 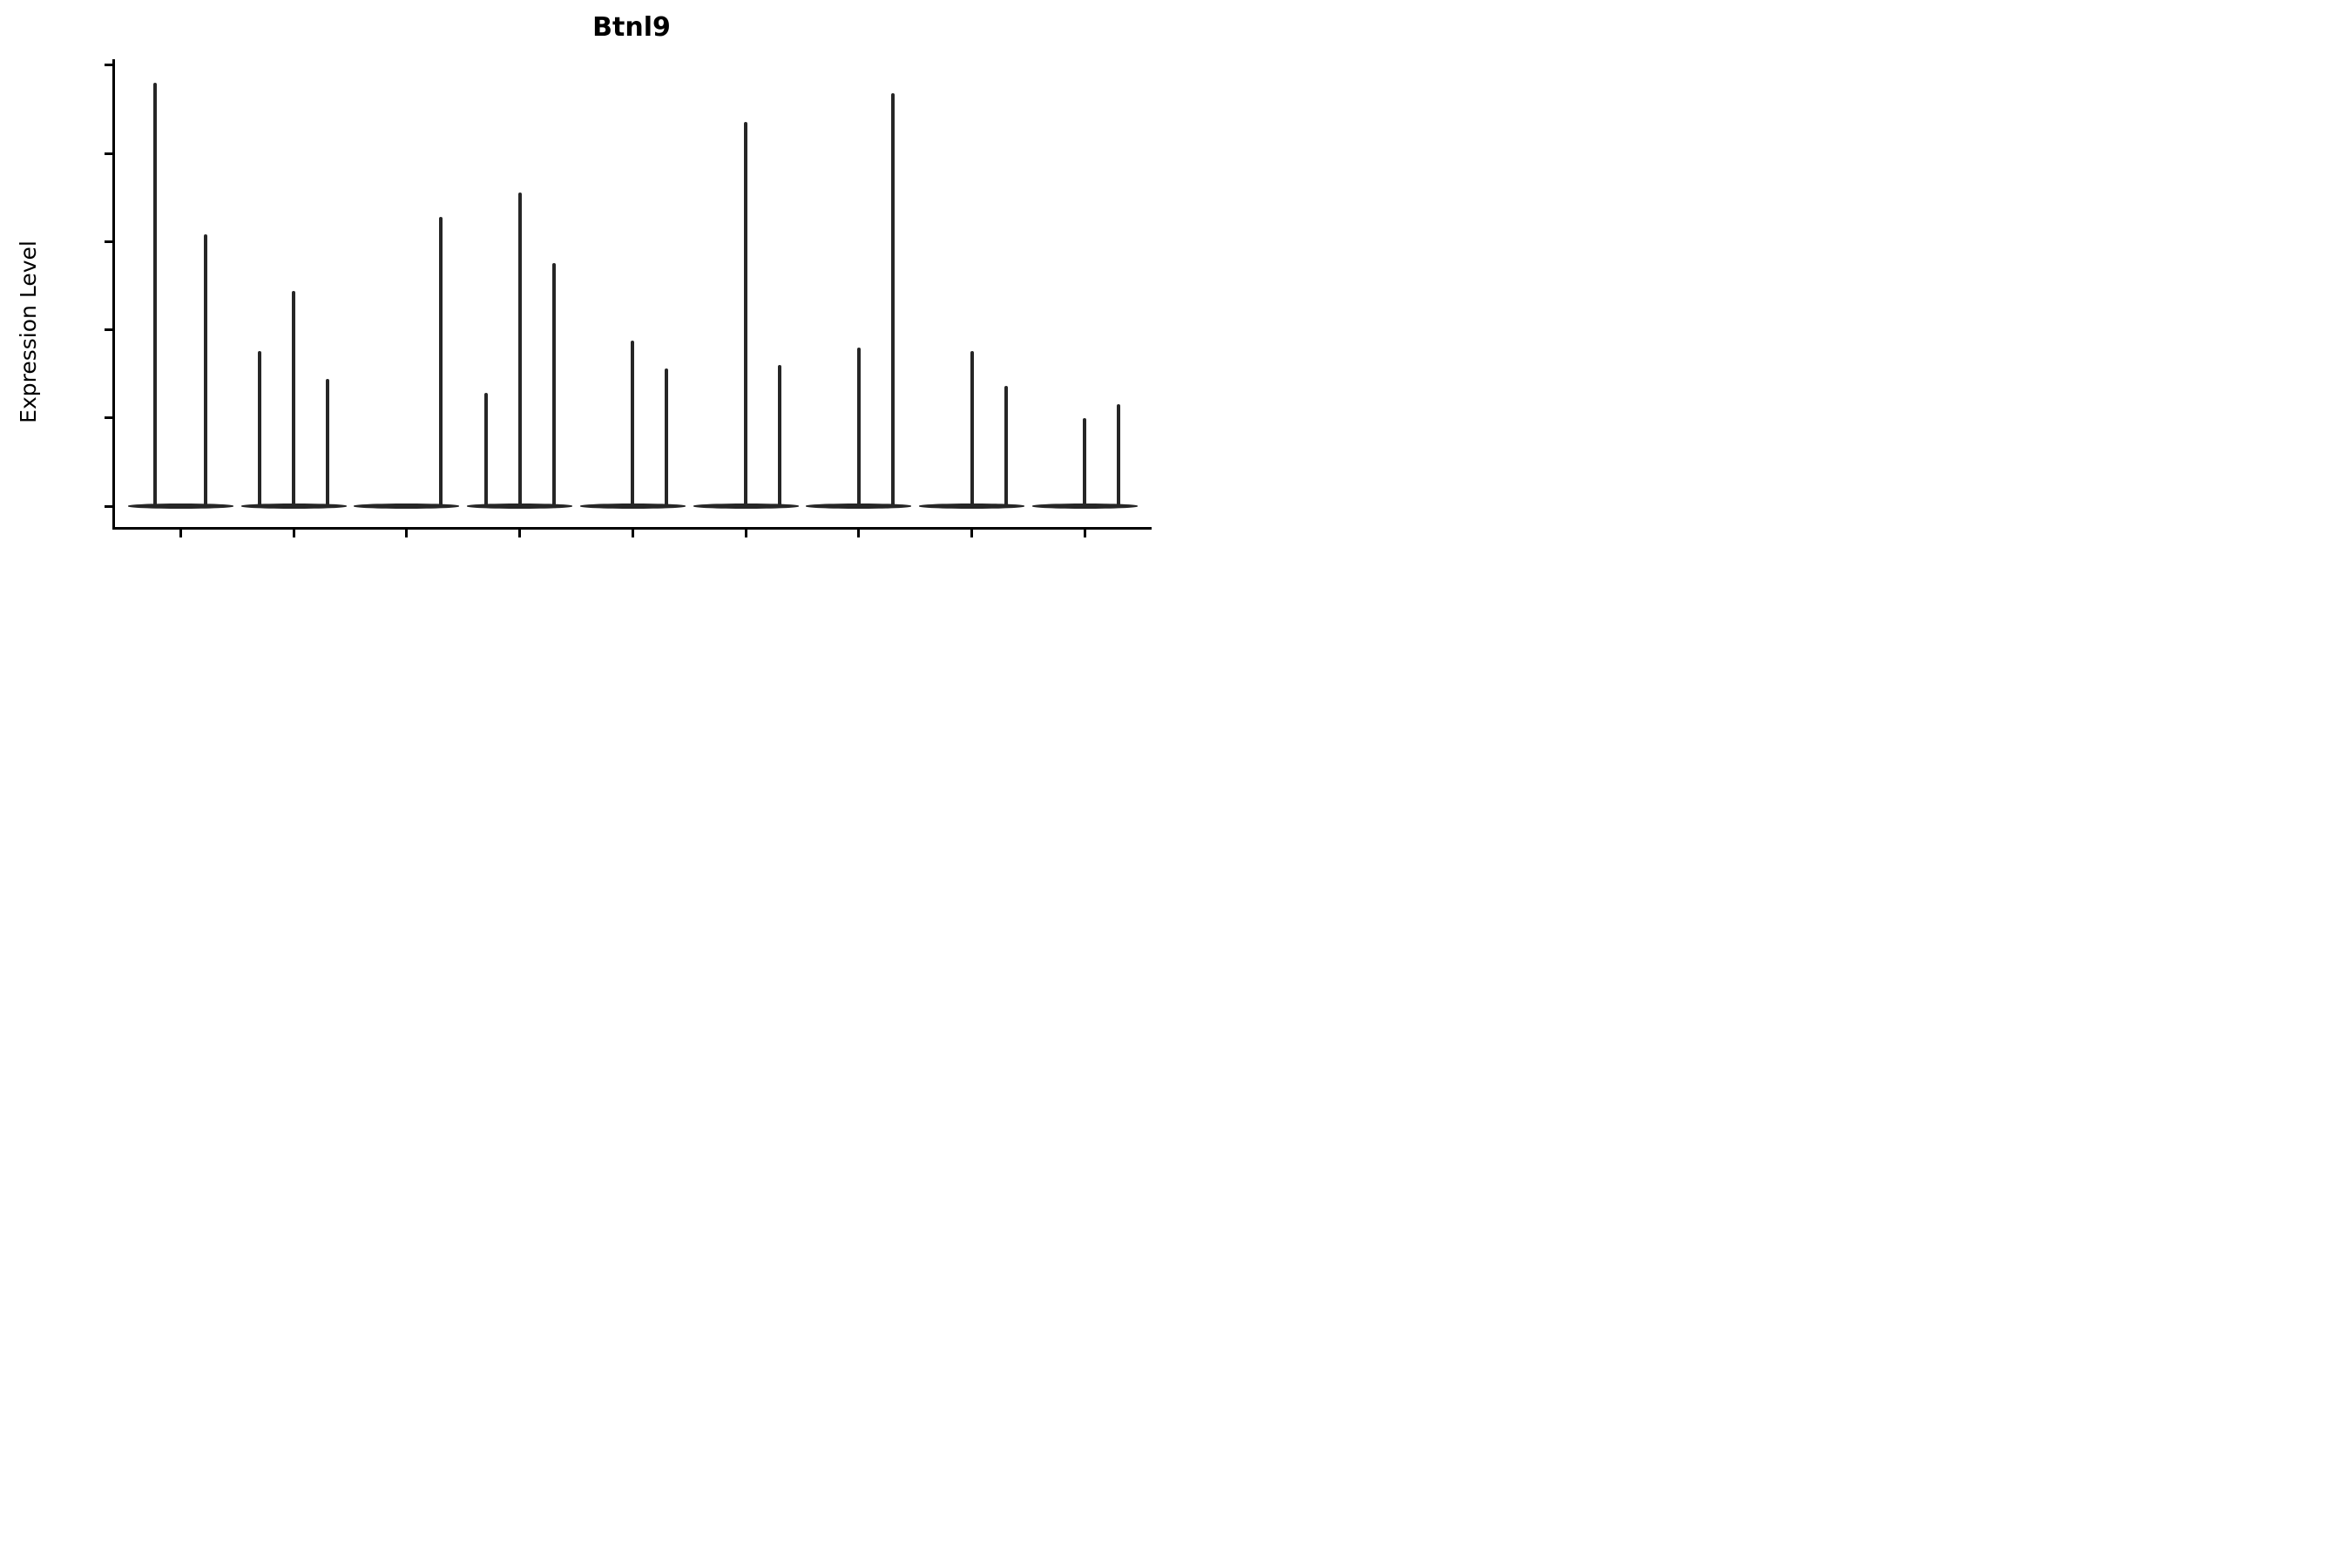 What do you see at coordinates (114, 294) in the screenshot?
I see `y-axis-spine` at bounding box center [114, 294].